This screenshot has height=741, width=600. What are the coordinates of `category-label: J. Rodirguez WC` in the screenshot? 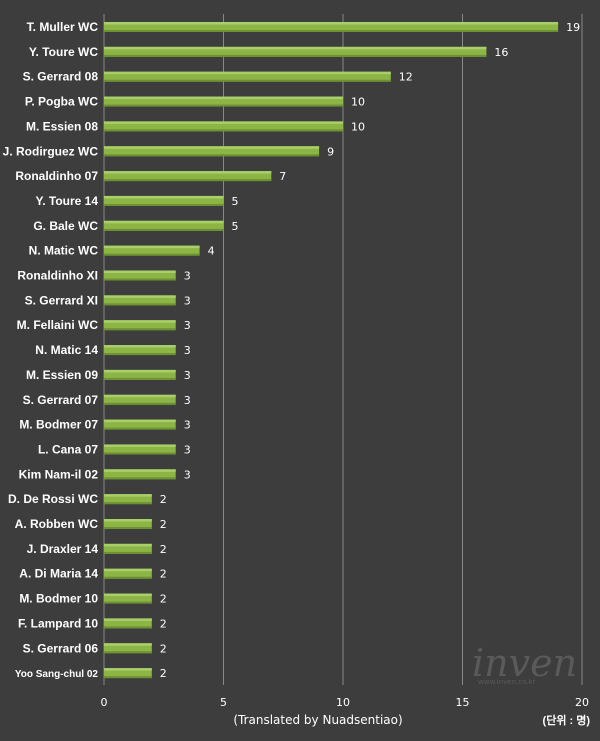 It's located at (51, 151).